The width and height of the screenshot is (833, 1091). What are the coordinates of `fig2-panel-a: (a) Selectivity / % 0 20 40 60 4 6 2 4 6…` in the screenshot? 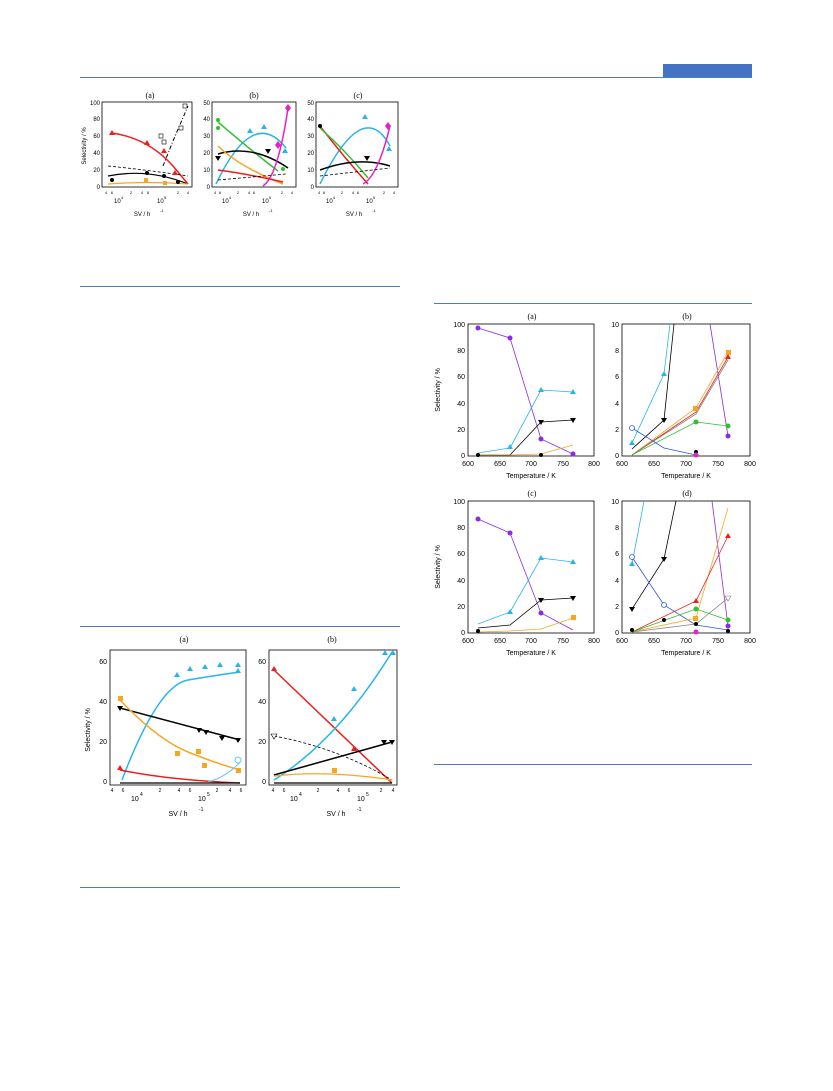 It's located at (166, 726).